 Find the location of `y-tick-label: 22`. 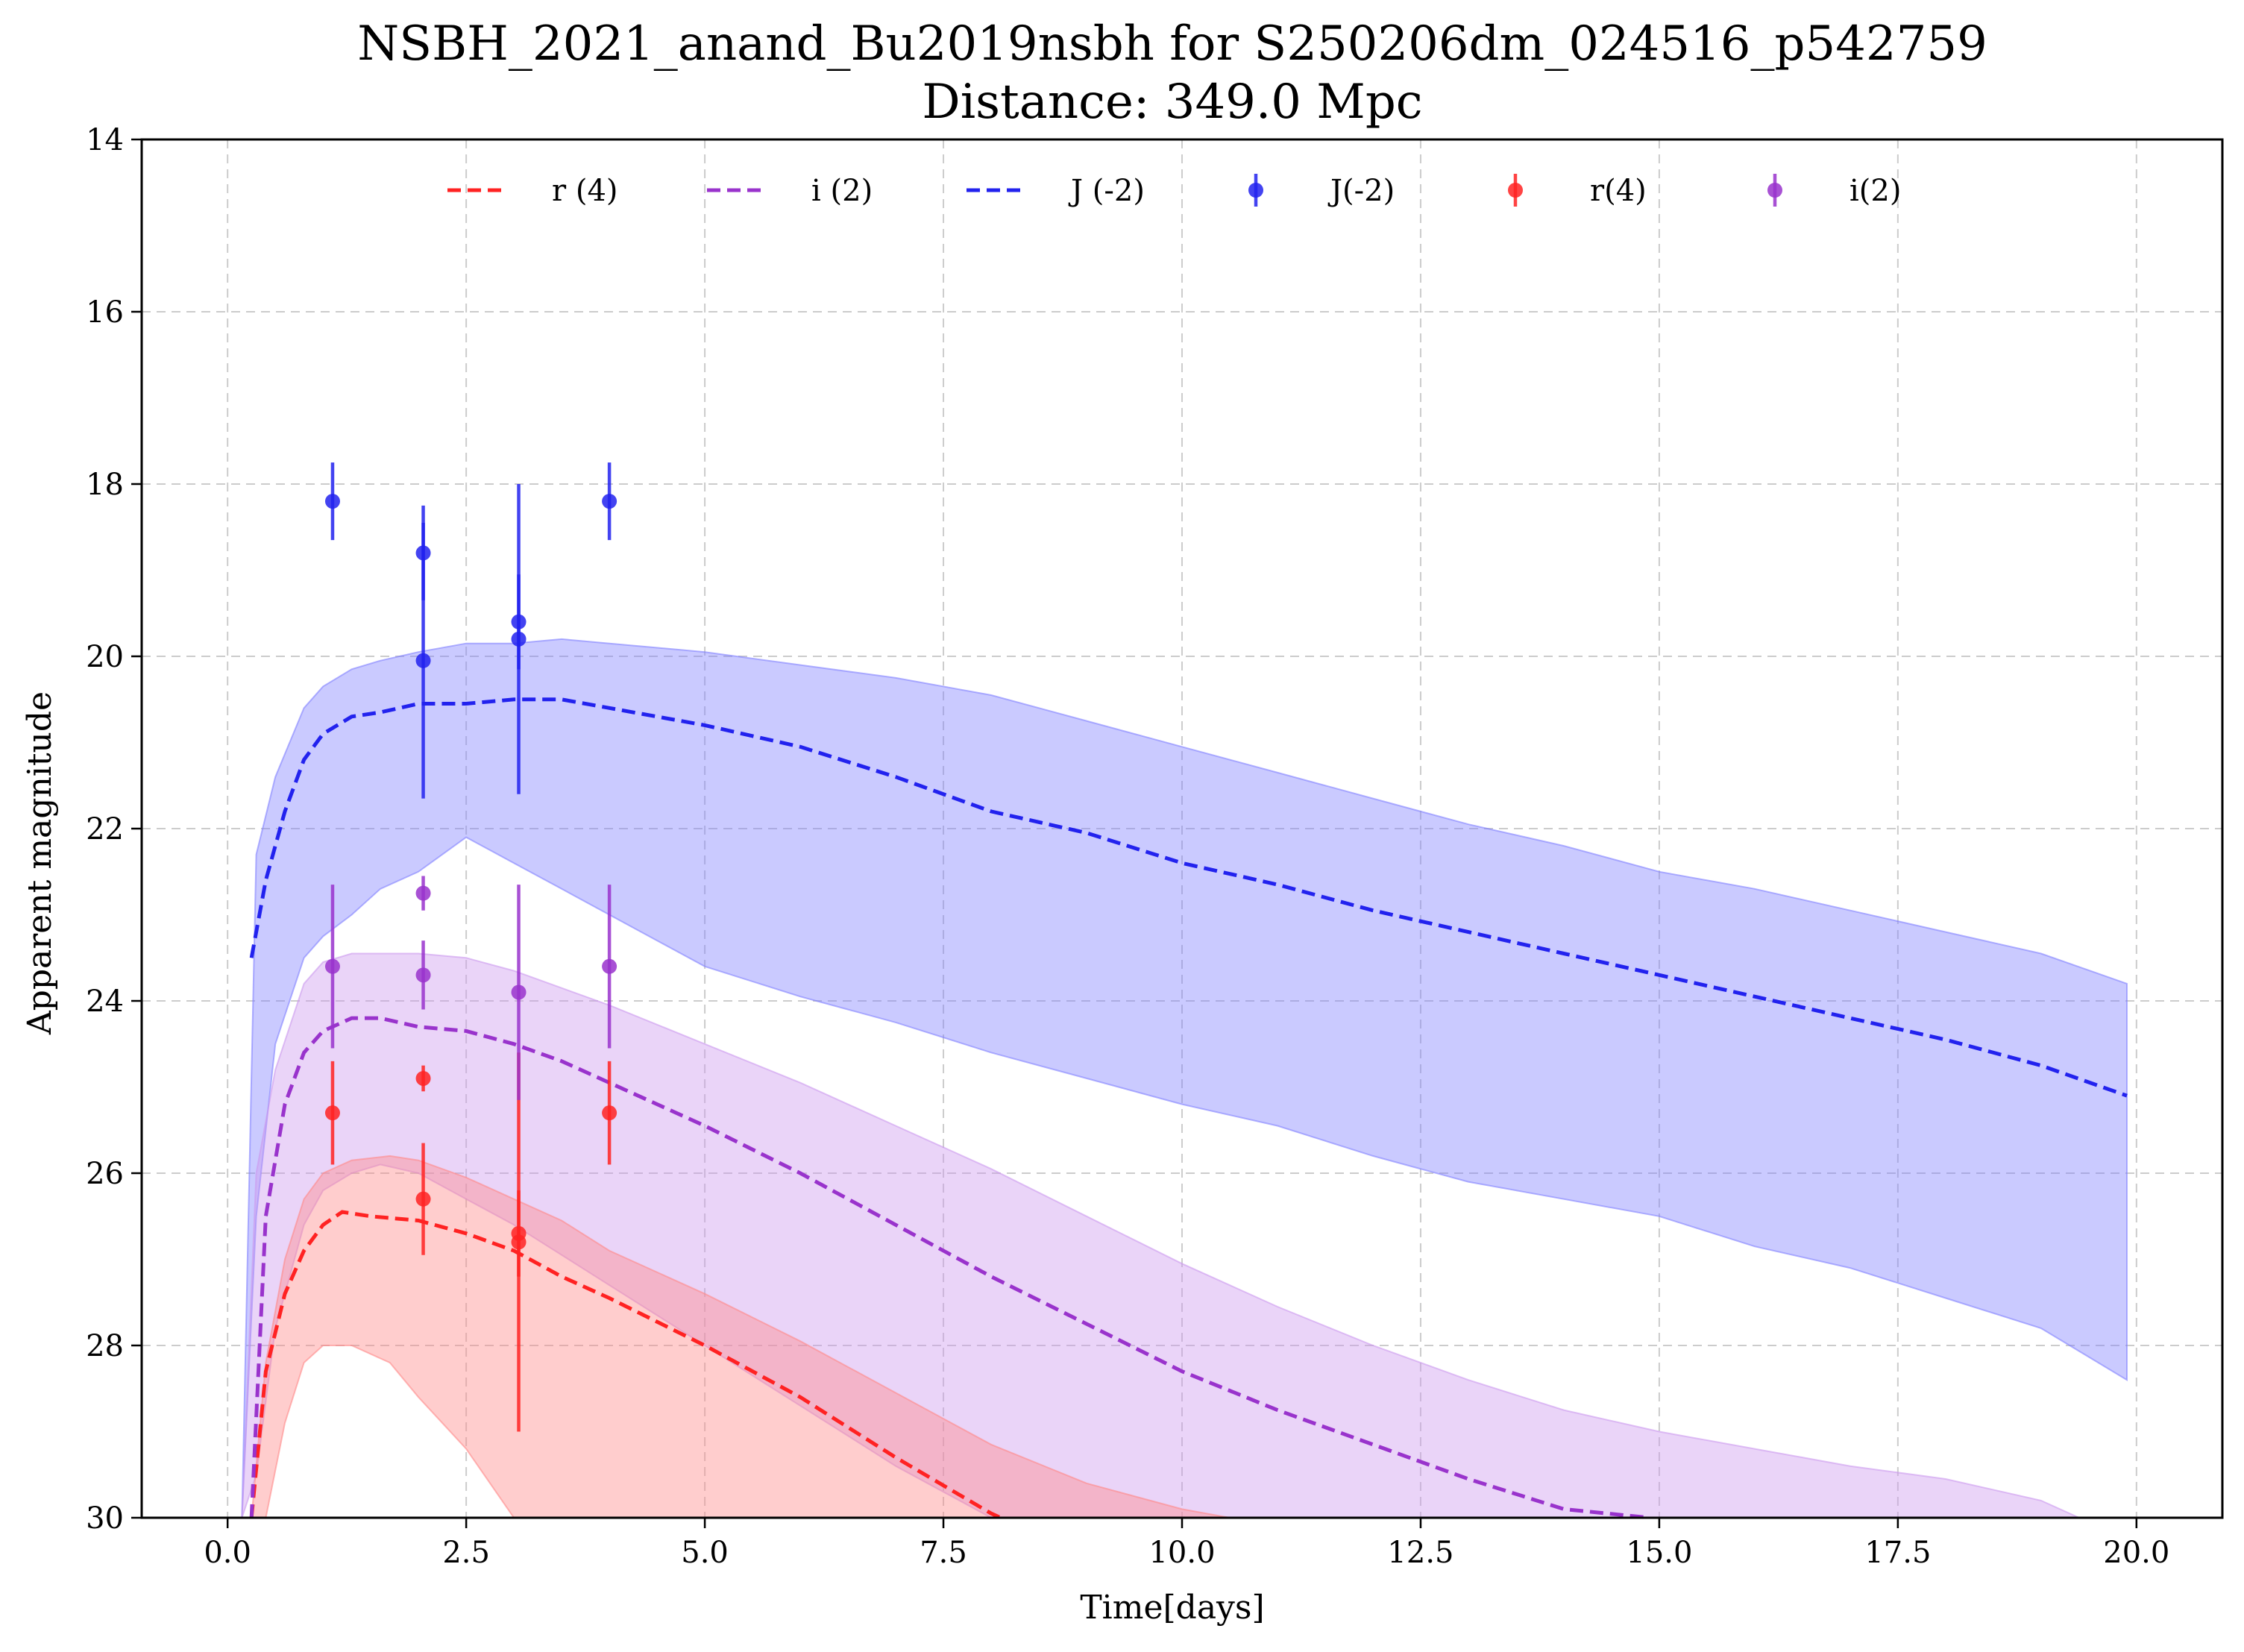

y-tick-label: 22 is located at coordinates (105, 829).